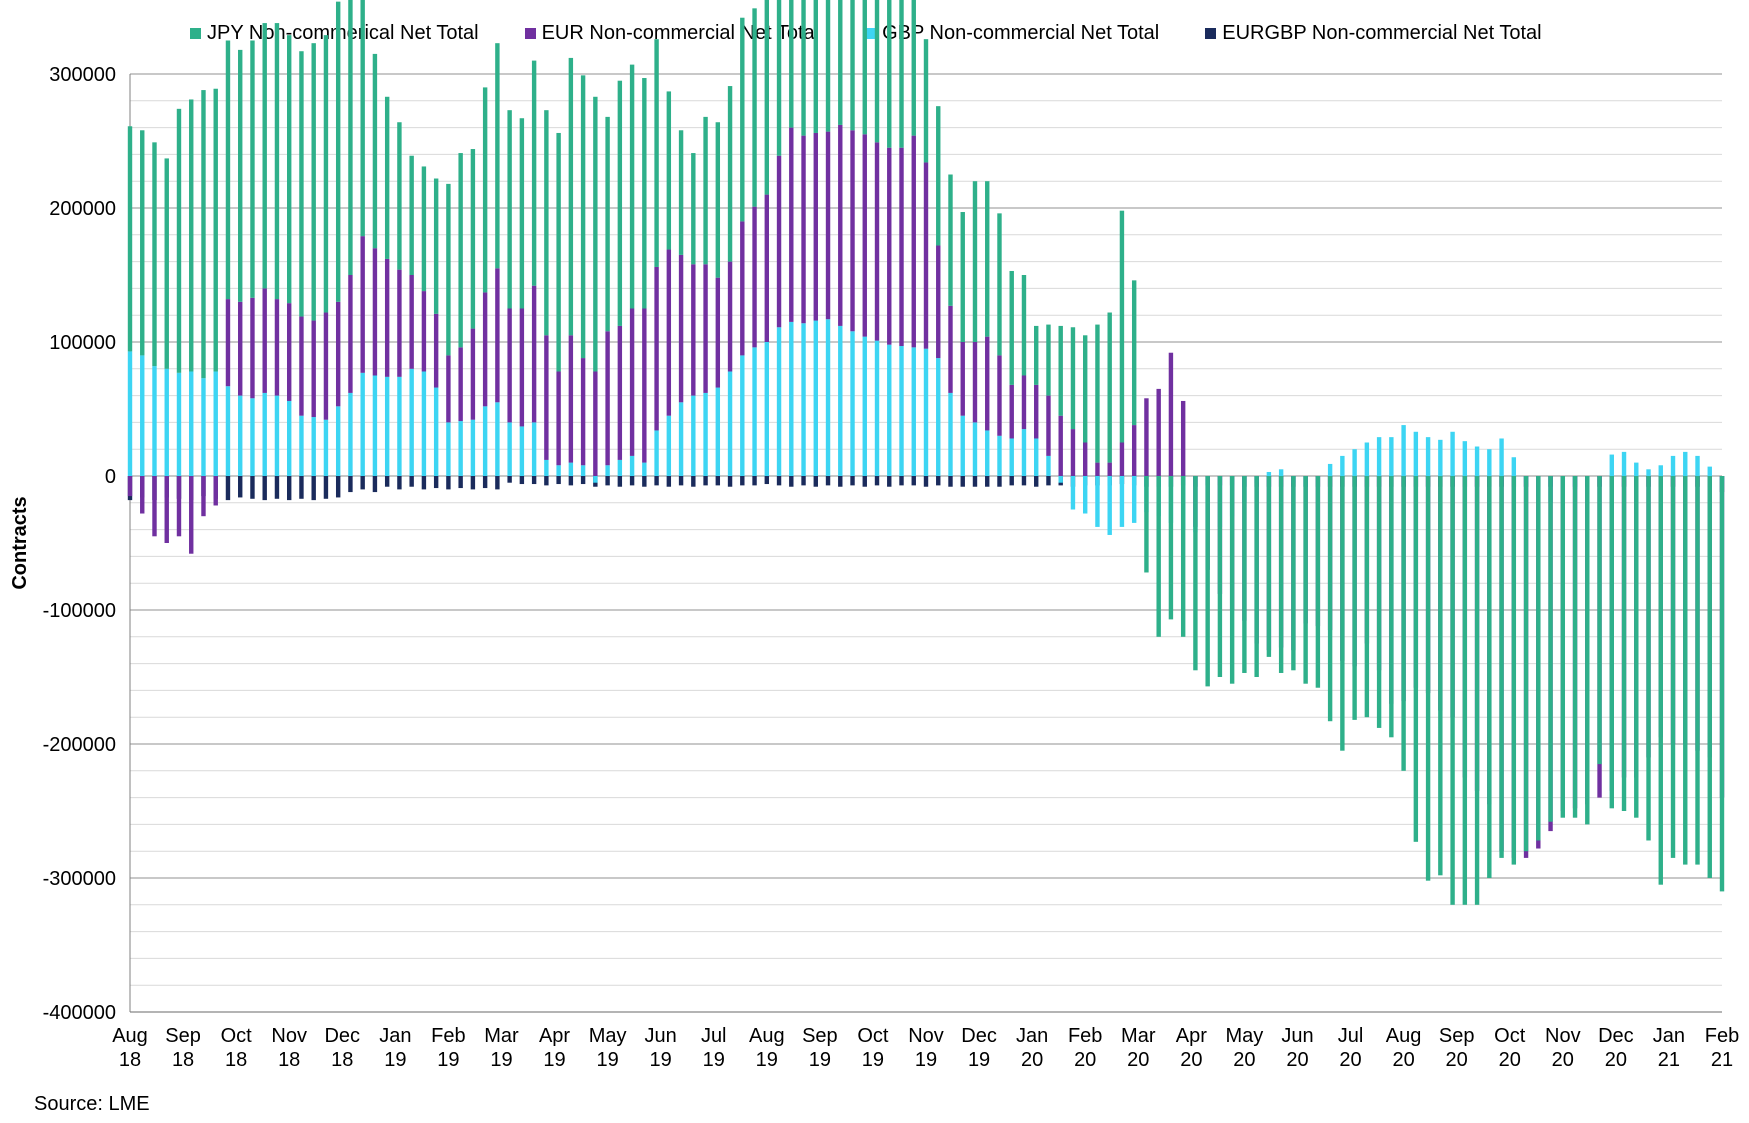 This screenshot has width=1749, height=1123. I want to click on y-tick-label: 300000, so click(82, 75).